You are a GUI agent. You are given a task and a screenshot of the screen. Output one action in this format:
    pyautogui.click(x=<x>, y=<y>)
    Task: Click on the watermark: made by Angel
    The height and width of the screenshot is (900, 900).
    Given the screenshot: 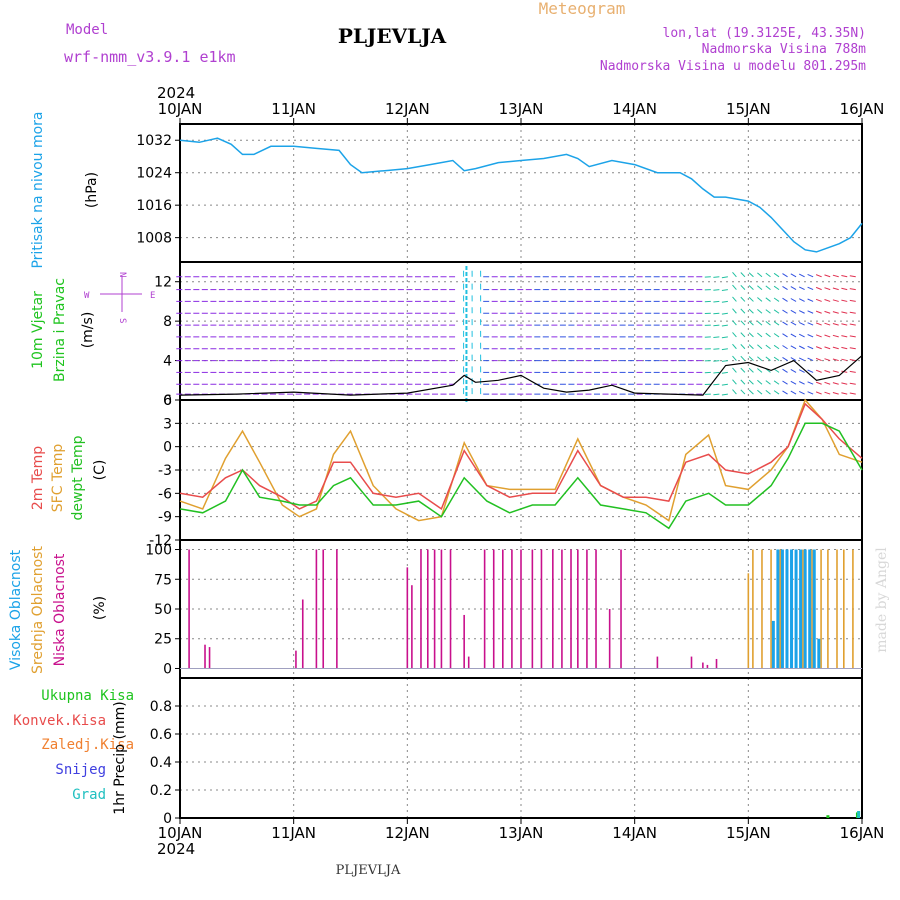 What is the action you would take?
    pyautogui.click(x=882, y=600)
    